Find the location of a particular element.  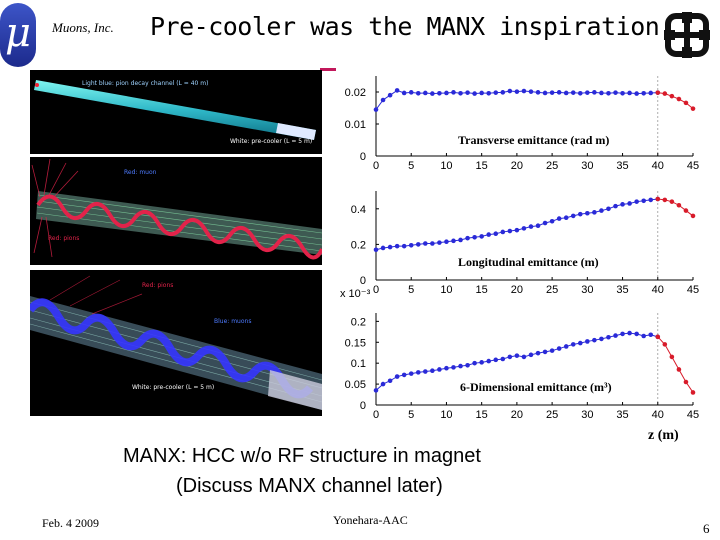

caption-line-2: (Discuss MANX channel later) is located at coordinates (309, 486).